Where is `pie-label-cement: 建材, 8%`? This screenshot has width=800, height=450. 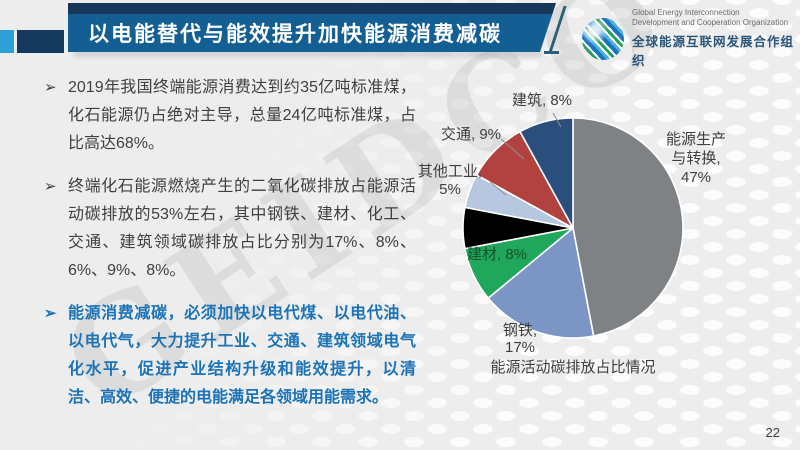 pie-label-cement: 建材, 8% is located at coordinates (497, 254).